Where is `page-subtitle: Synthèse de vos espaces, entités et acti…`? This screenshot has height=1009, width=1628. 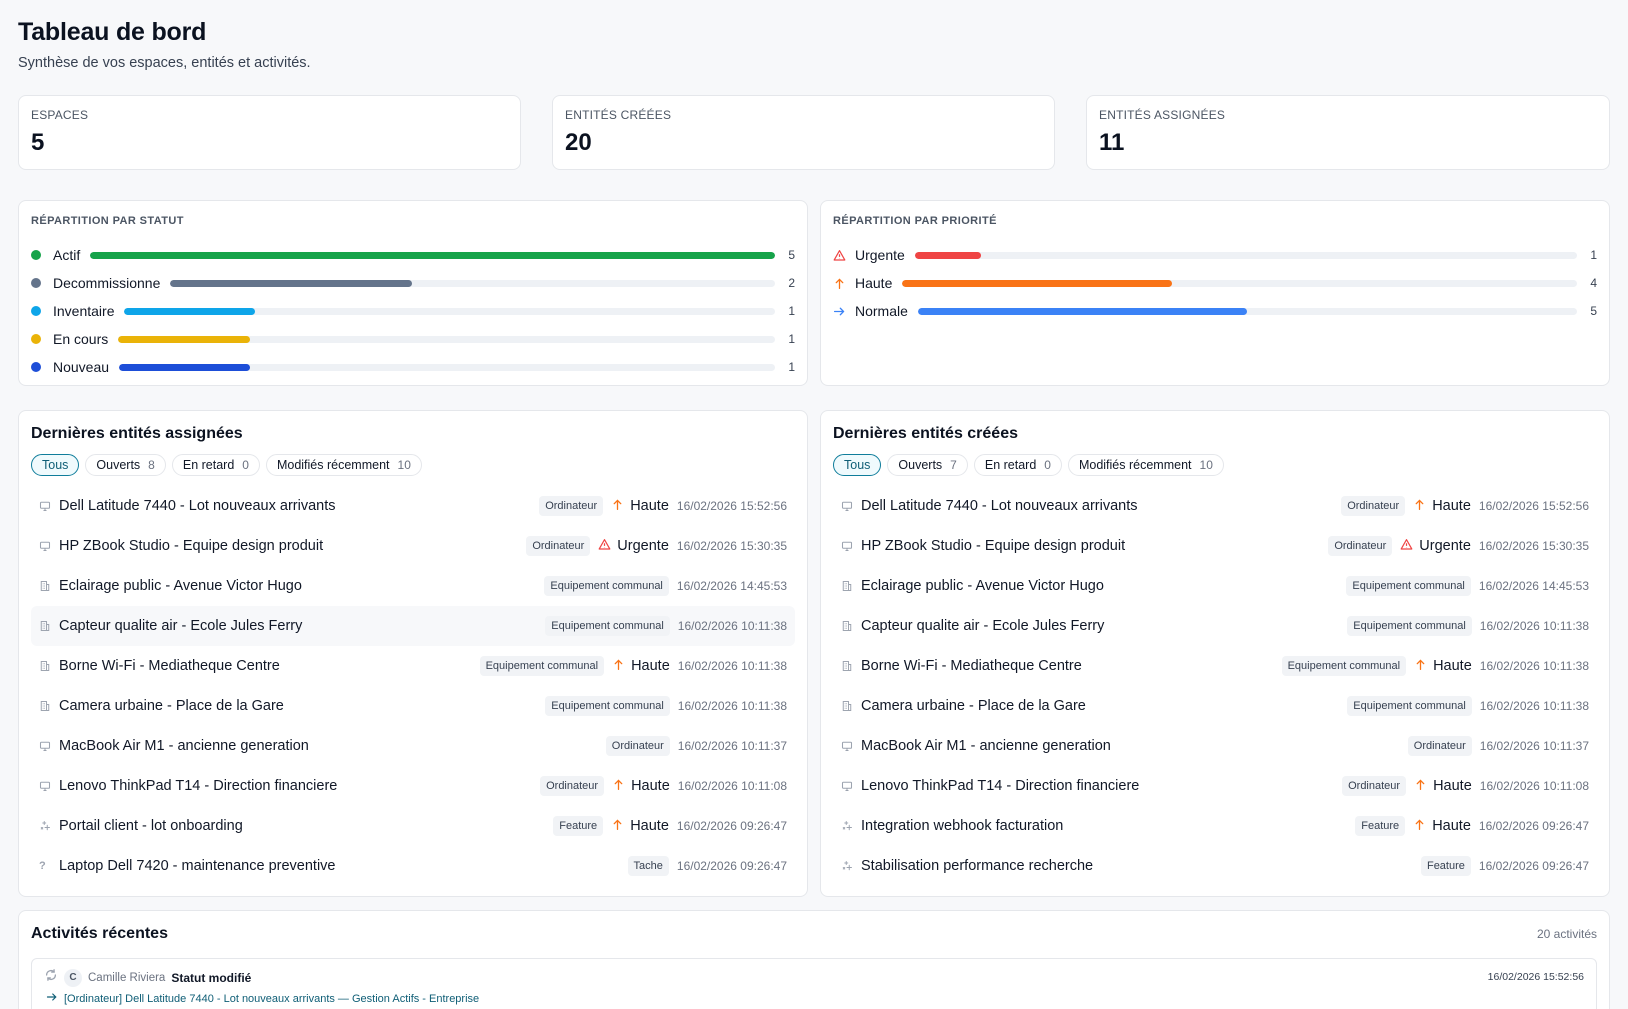
page-subtitle: Synthèse de vos espaces, entités et acti… is located at coordinates (164, 63).